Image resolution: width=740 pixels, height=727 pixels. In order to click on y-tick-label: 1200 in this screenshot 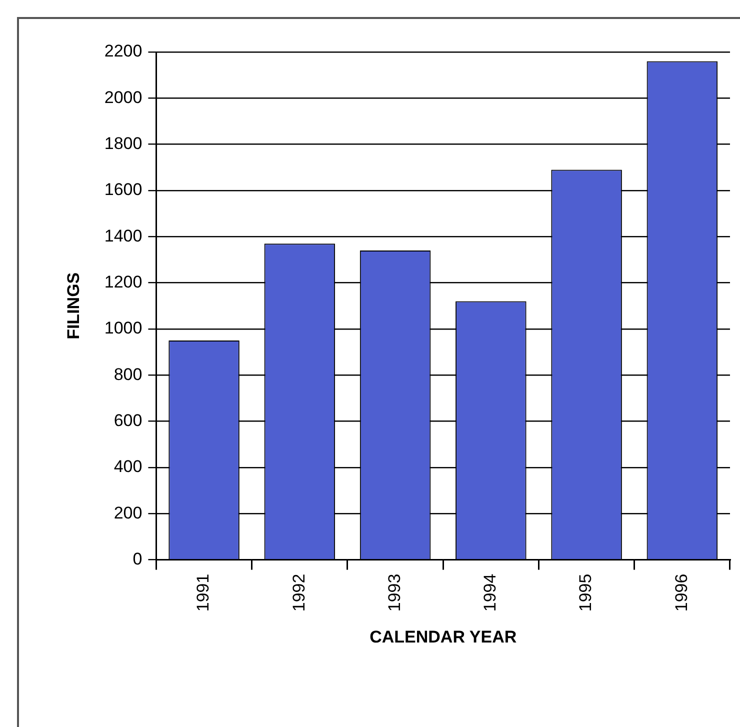, I will do `click(123, 282)`.